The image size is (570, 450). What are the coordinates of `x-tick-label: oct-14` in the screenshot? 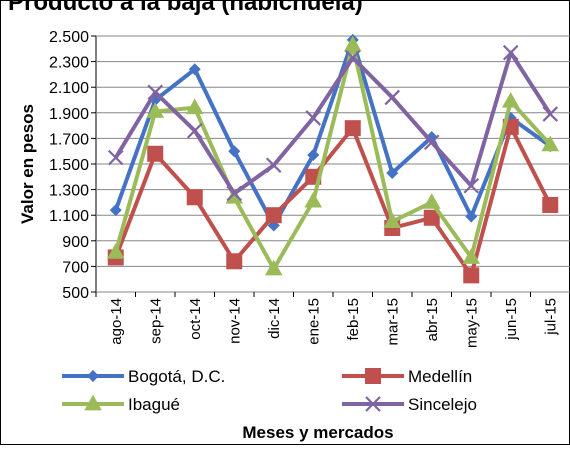 It's located at (195, 319).